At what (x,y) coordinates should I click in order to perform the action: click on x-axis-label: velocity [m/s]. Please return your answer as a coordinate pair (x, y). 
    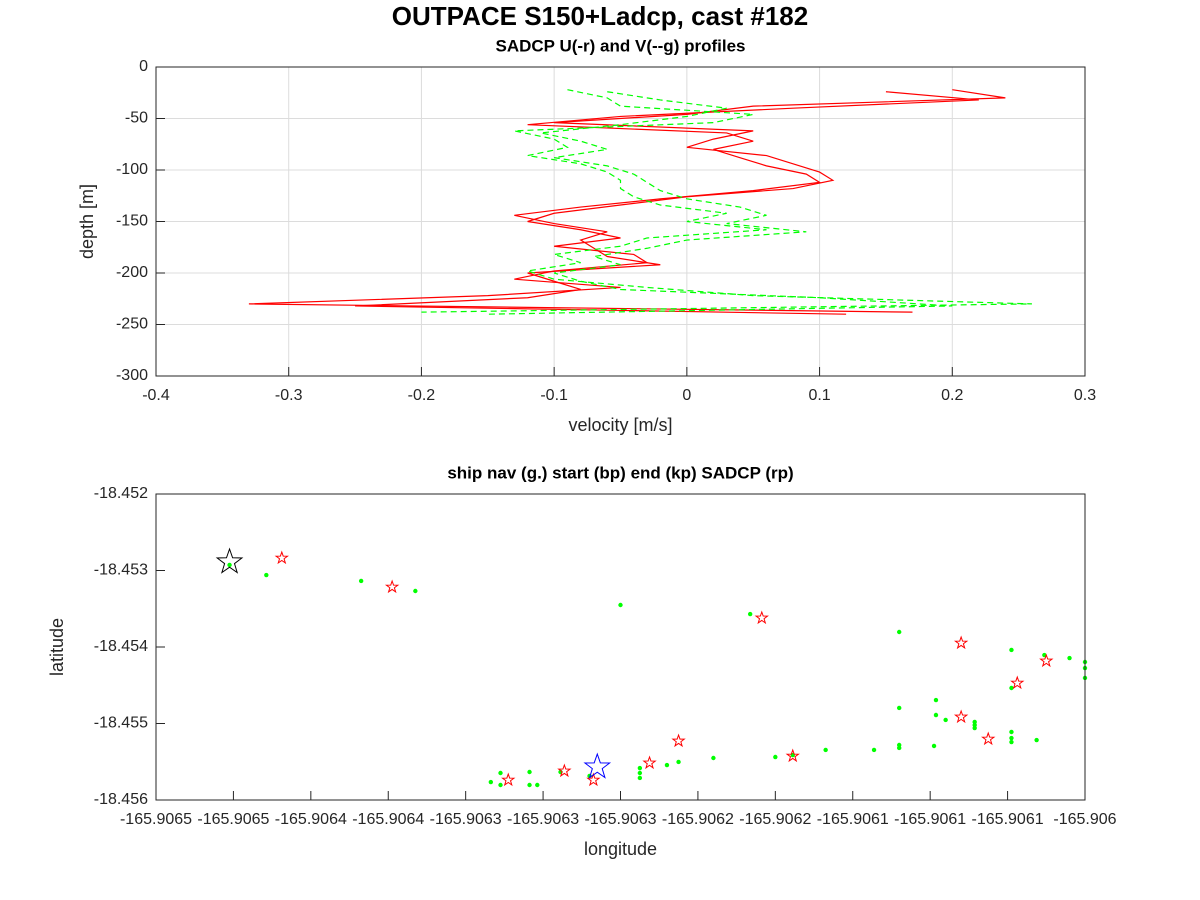
    Looking at the image, I should click on (620, 425).